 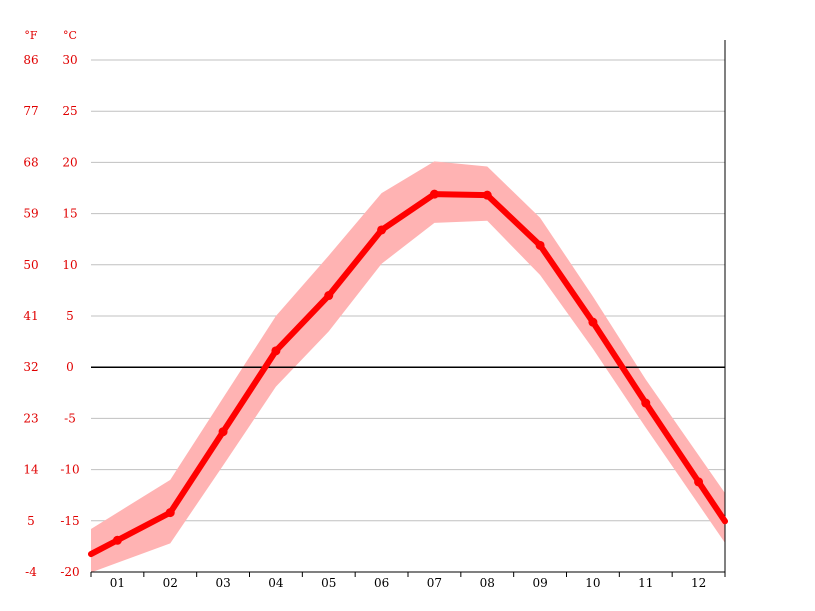 What do you see at coordinates (381, 583) in the screenshot?
I see `x-tick-label: 06` at bounding box center [381, 583].